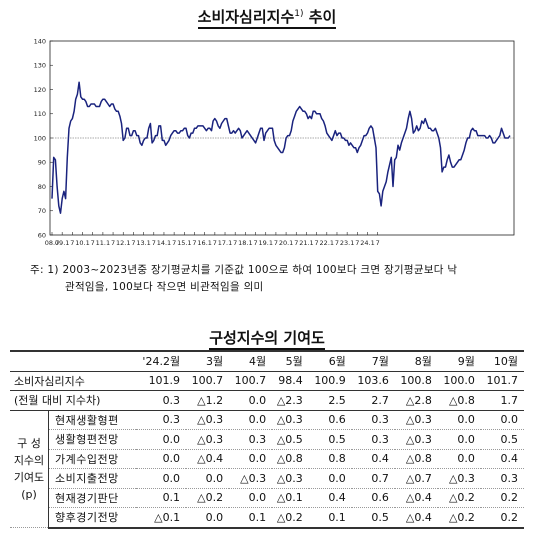  What do you see at coordinates (251, 518) in the screenshot?
I see `table-cell: 0.1` at bounding box center [251, 518].